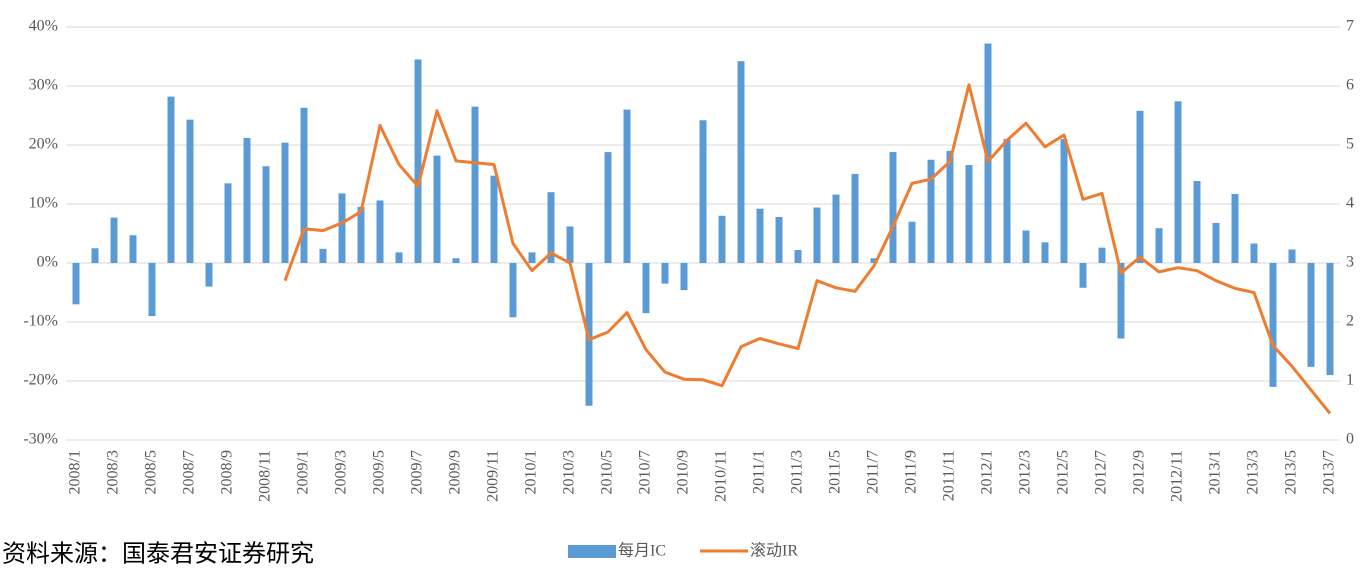 Image resolution: width=1368 pixels, height=570 pixels. I want to click on legend-label: 滚动IR, so click(774, 551).